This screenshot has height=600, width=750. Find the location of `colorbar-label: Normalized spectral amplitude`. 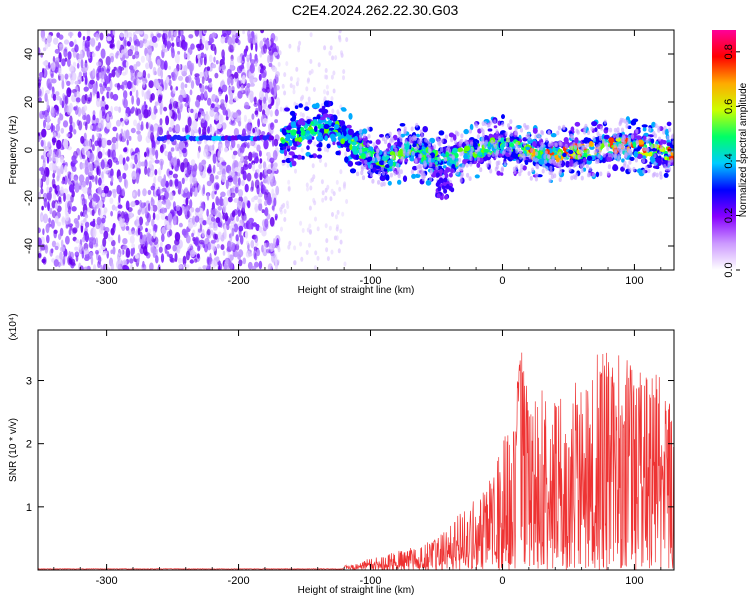

colorbar-label: Normalized spectral amplitude is located at coordinates (743, 149).